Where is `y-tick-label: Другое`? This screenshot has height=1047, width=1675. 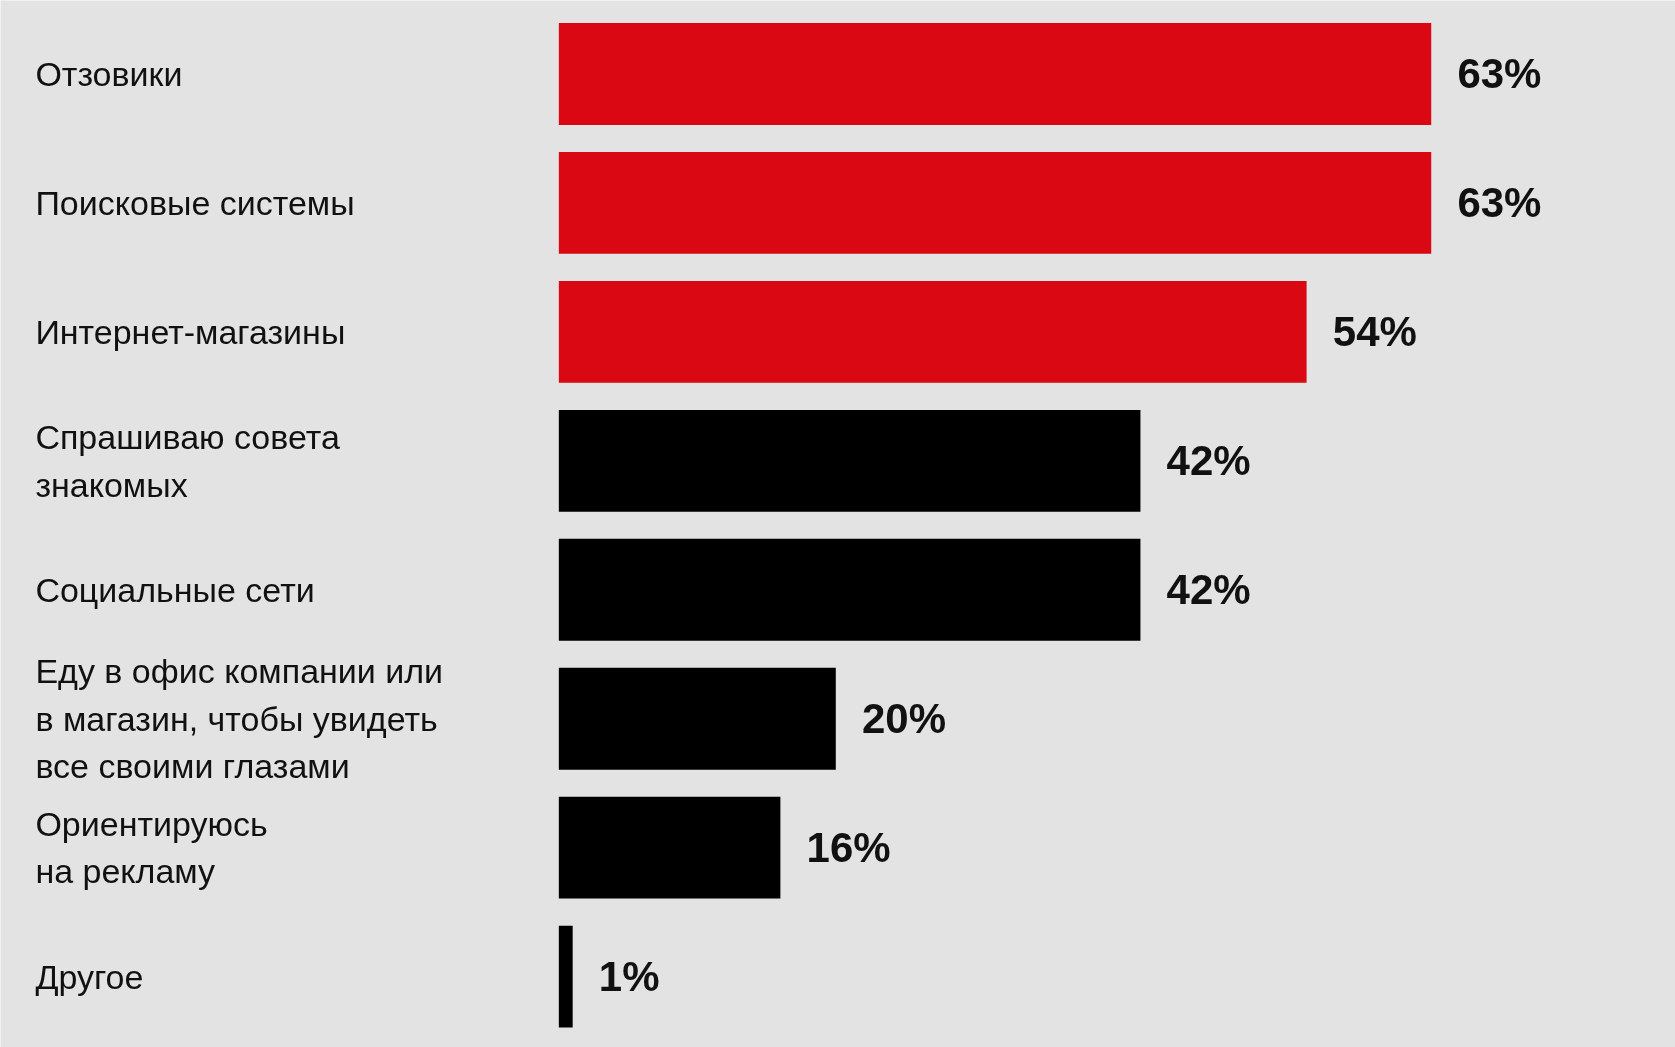
y-tick-label: Другое is located at coordinates (89, 976).